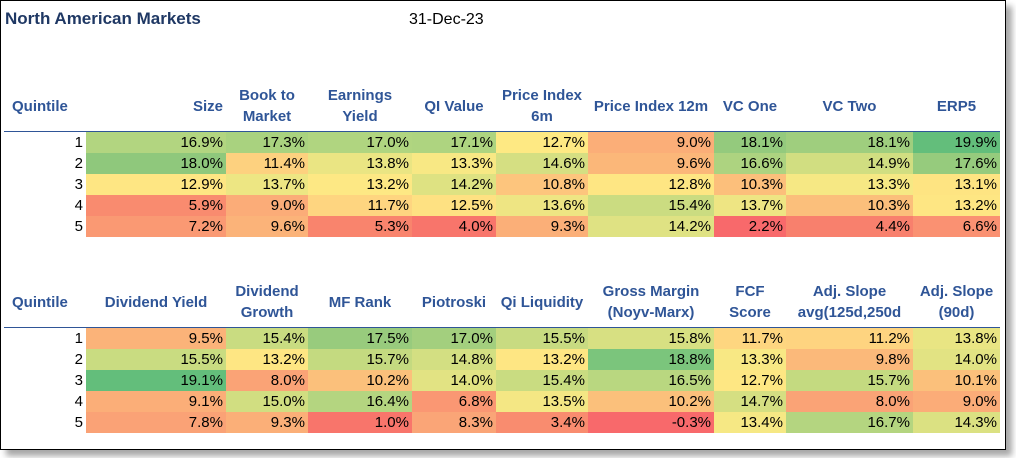 The image size is (1016, 458). Describe the element at coordinates (156, 184) in the screenshot. I see `table-cell: 12.9%` at that location.